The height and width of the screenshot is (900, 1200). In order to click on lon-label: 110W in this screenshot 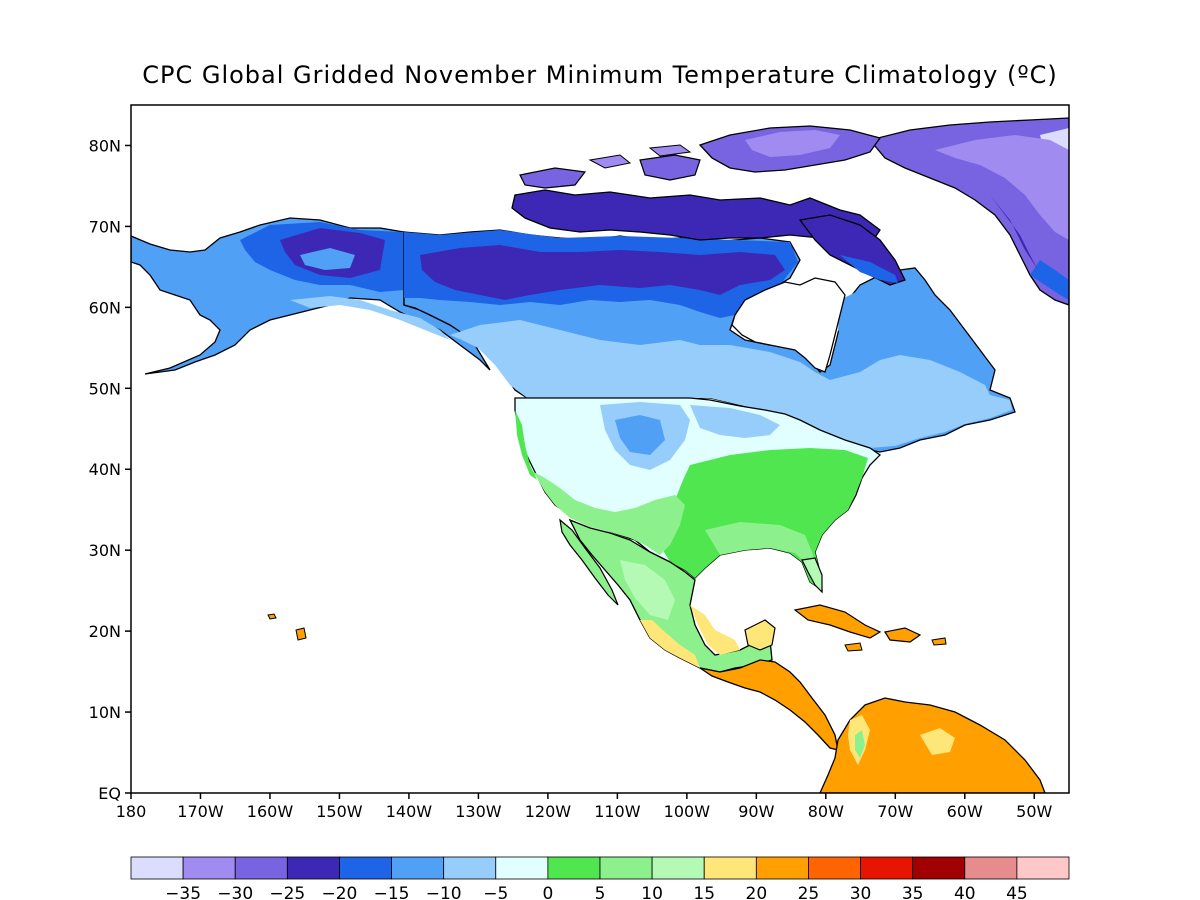, I will do `click(617, 811)`.